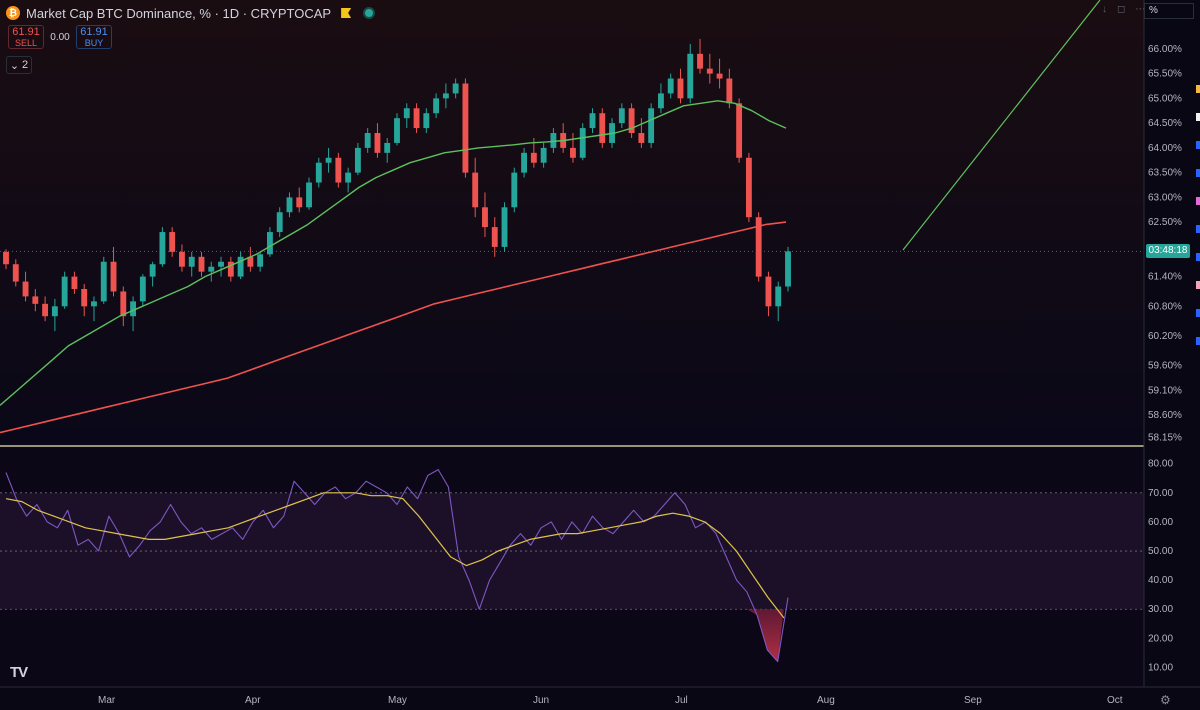 This screenshot has width=1200, height=710. I want to click on sell-button: 61.91 SELL, so click(26, 37).